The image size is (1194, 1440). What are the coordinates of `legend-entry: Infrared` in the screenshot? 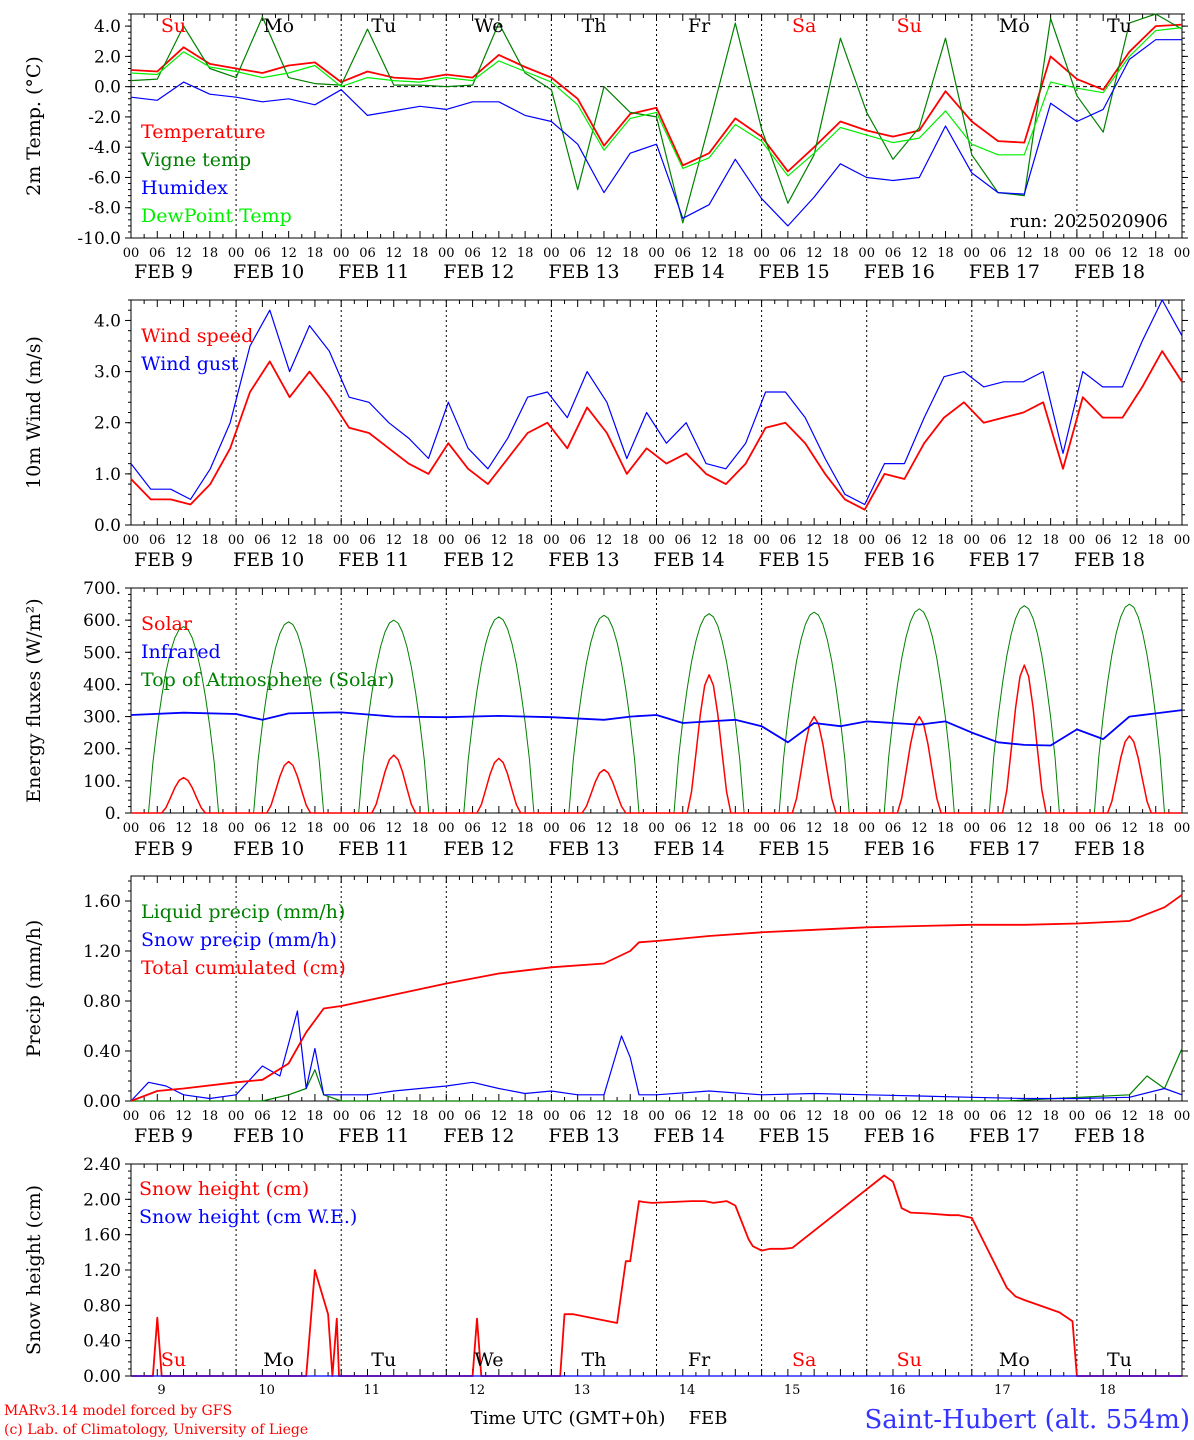 It's located at (181, 652).